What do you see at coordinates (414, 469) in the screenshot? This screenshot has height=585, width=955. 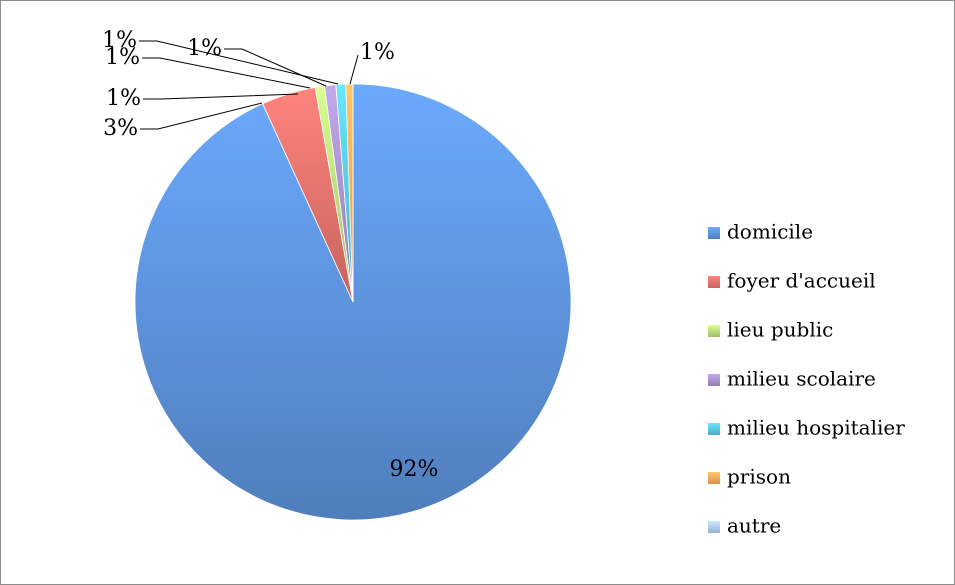 I see `data-label: 92%` at bounding box center [414, 469].